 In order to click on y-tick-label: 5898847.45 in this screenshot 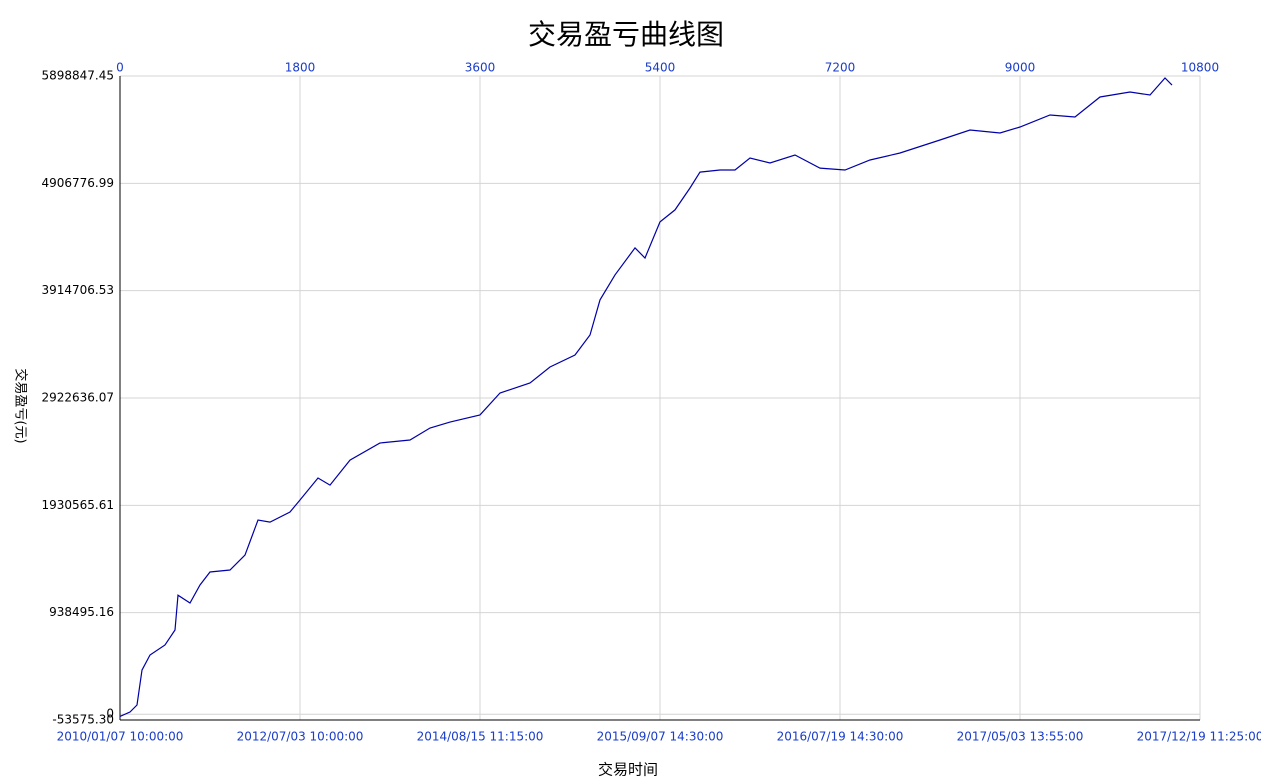, I will do `click(77, 76)`.